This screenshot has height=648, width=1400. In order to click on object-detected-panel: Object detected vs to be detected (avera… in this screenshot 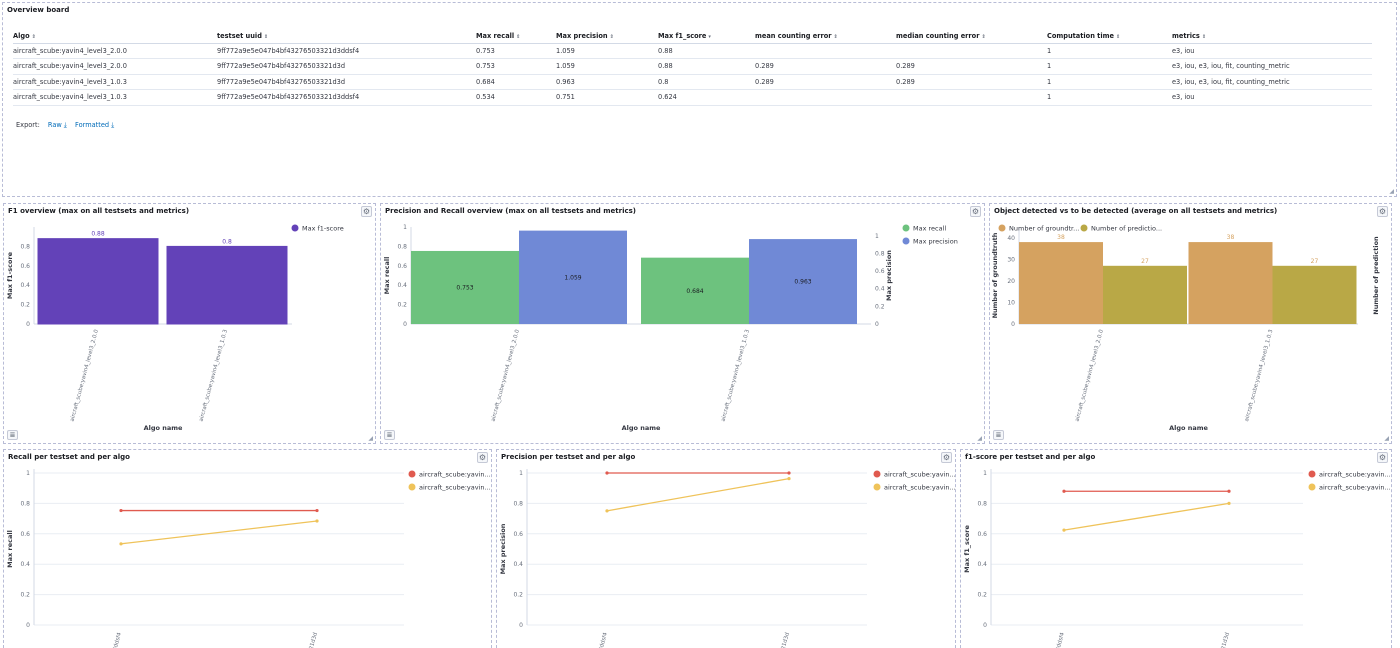, I will do `click(1190, 323)`.